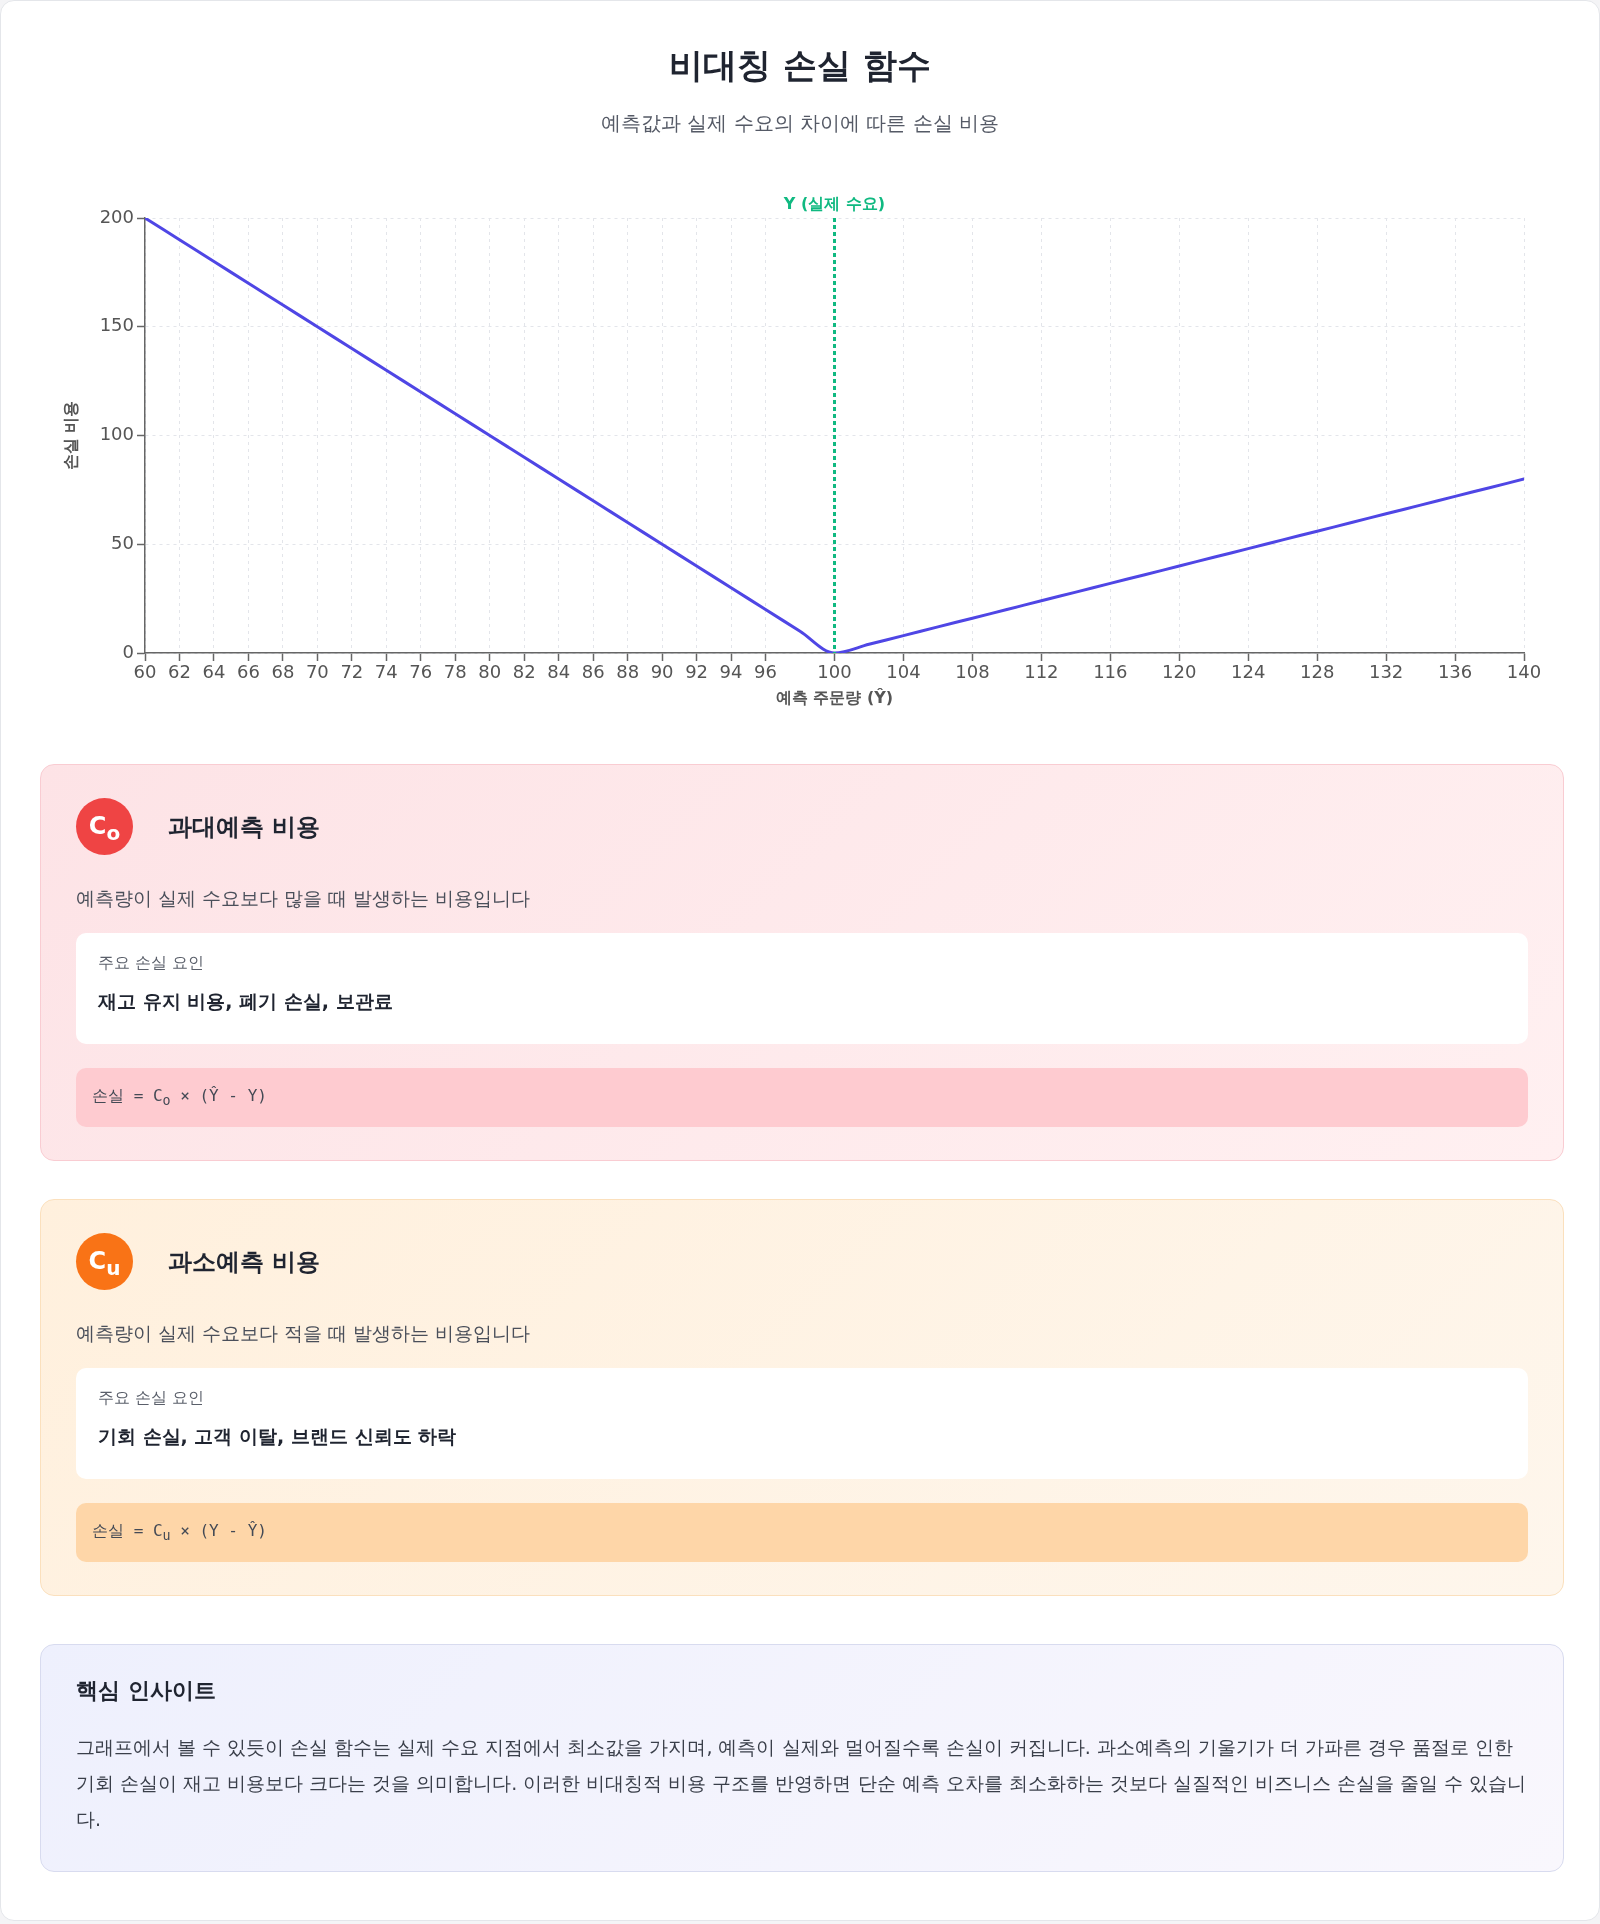  What do you see at coordinates (1386, 672) in the screenshot?
I see `x-tick-label: 132` at bounding box center [1386, 672].